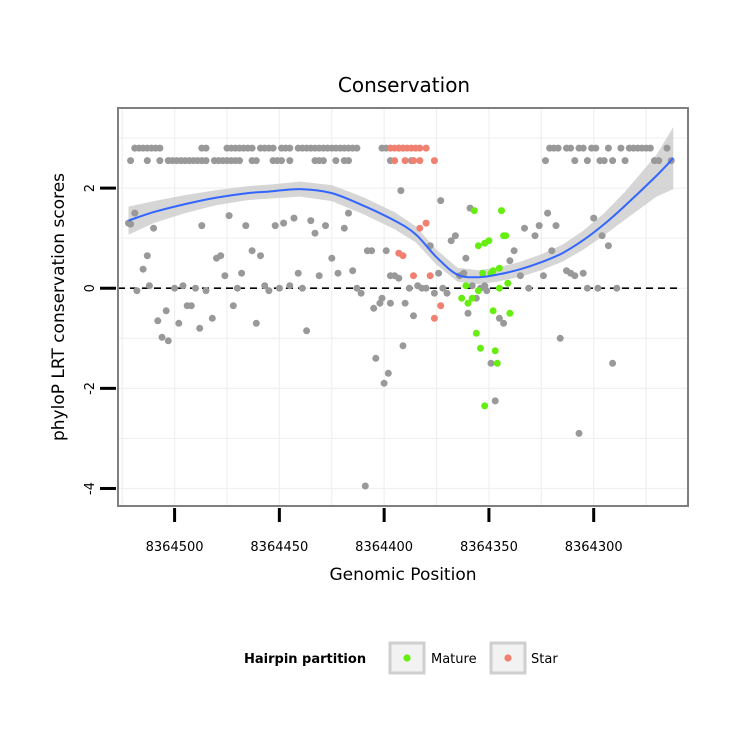 The image size is (750, 750). What do you see at coordinates (99, 339) in the screenshot?
I see `y-axis: 2 0 -2 -4` at bounding box center [99, 339].